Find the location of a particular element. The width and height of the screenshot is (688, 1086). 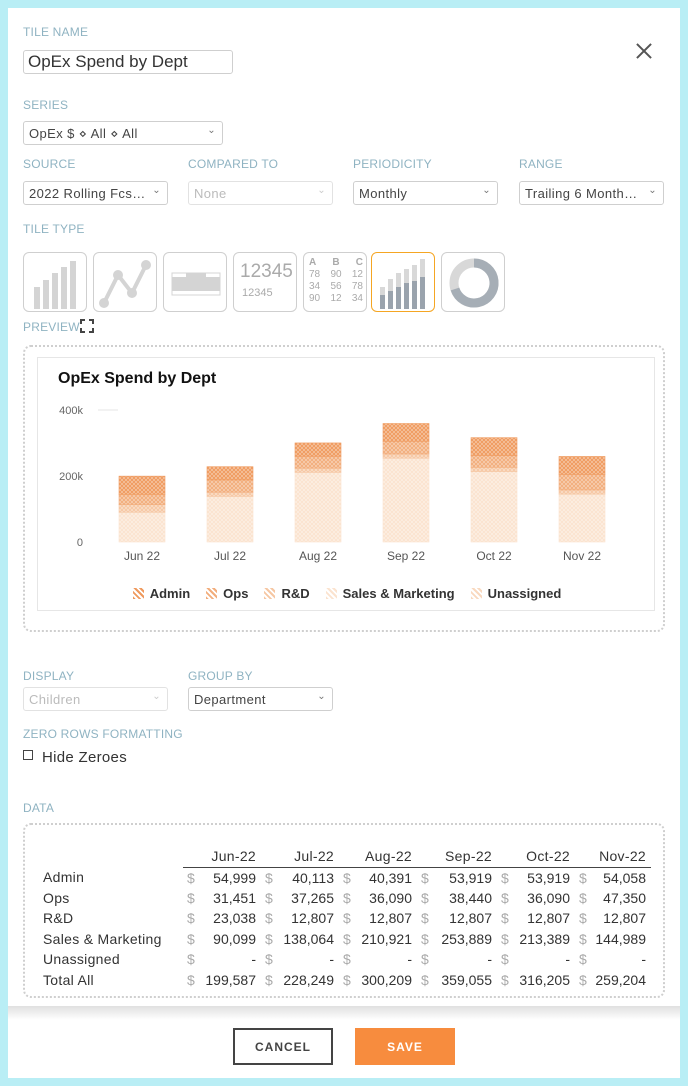

donut-icon is located at coordinates (474, 283).